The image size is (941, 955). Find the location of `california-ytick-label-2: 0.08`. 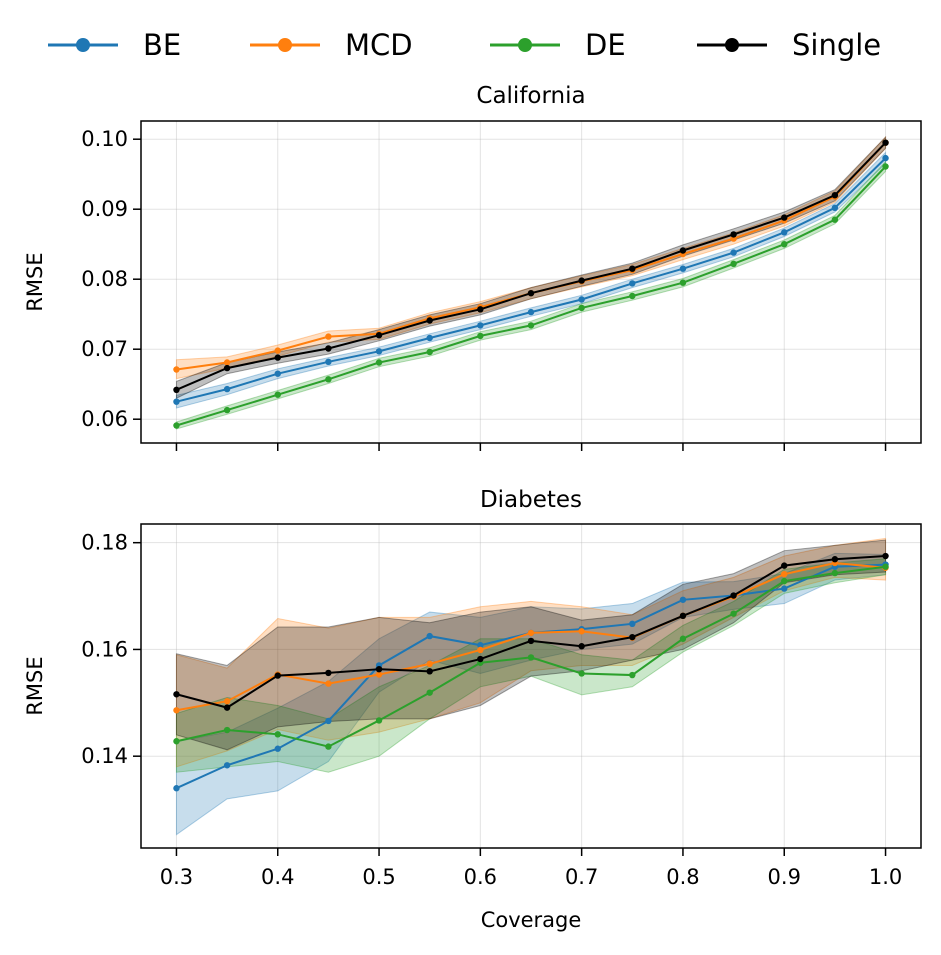

california-ytick-label-2: 0.08 is located at coordinates (104, 279).